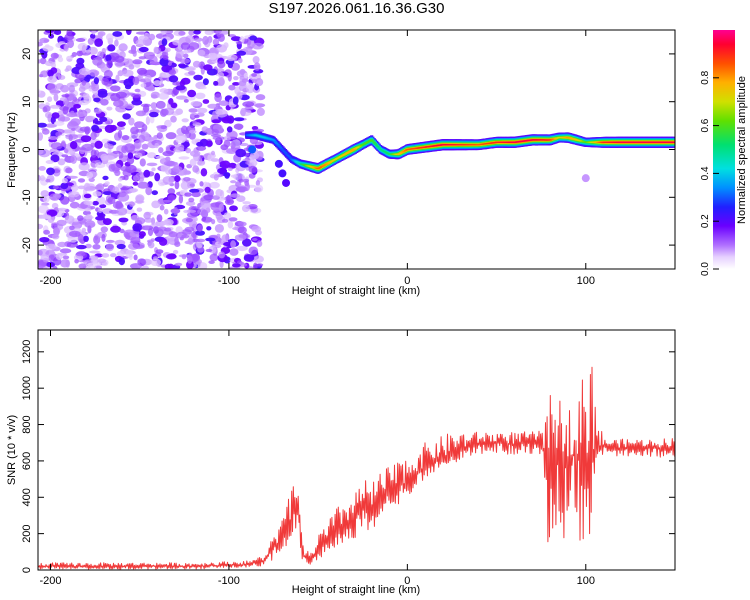 The image size is (750, 600). Describe the element at coordinates (407, 581) in the screenshot. I see `x-tick-label: 0` at that location.